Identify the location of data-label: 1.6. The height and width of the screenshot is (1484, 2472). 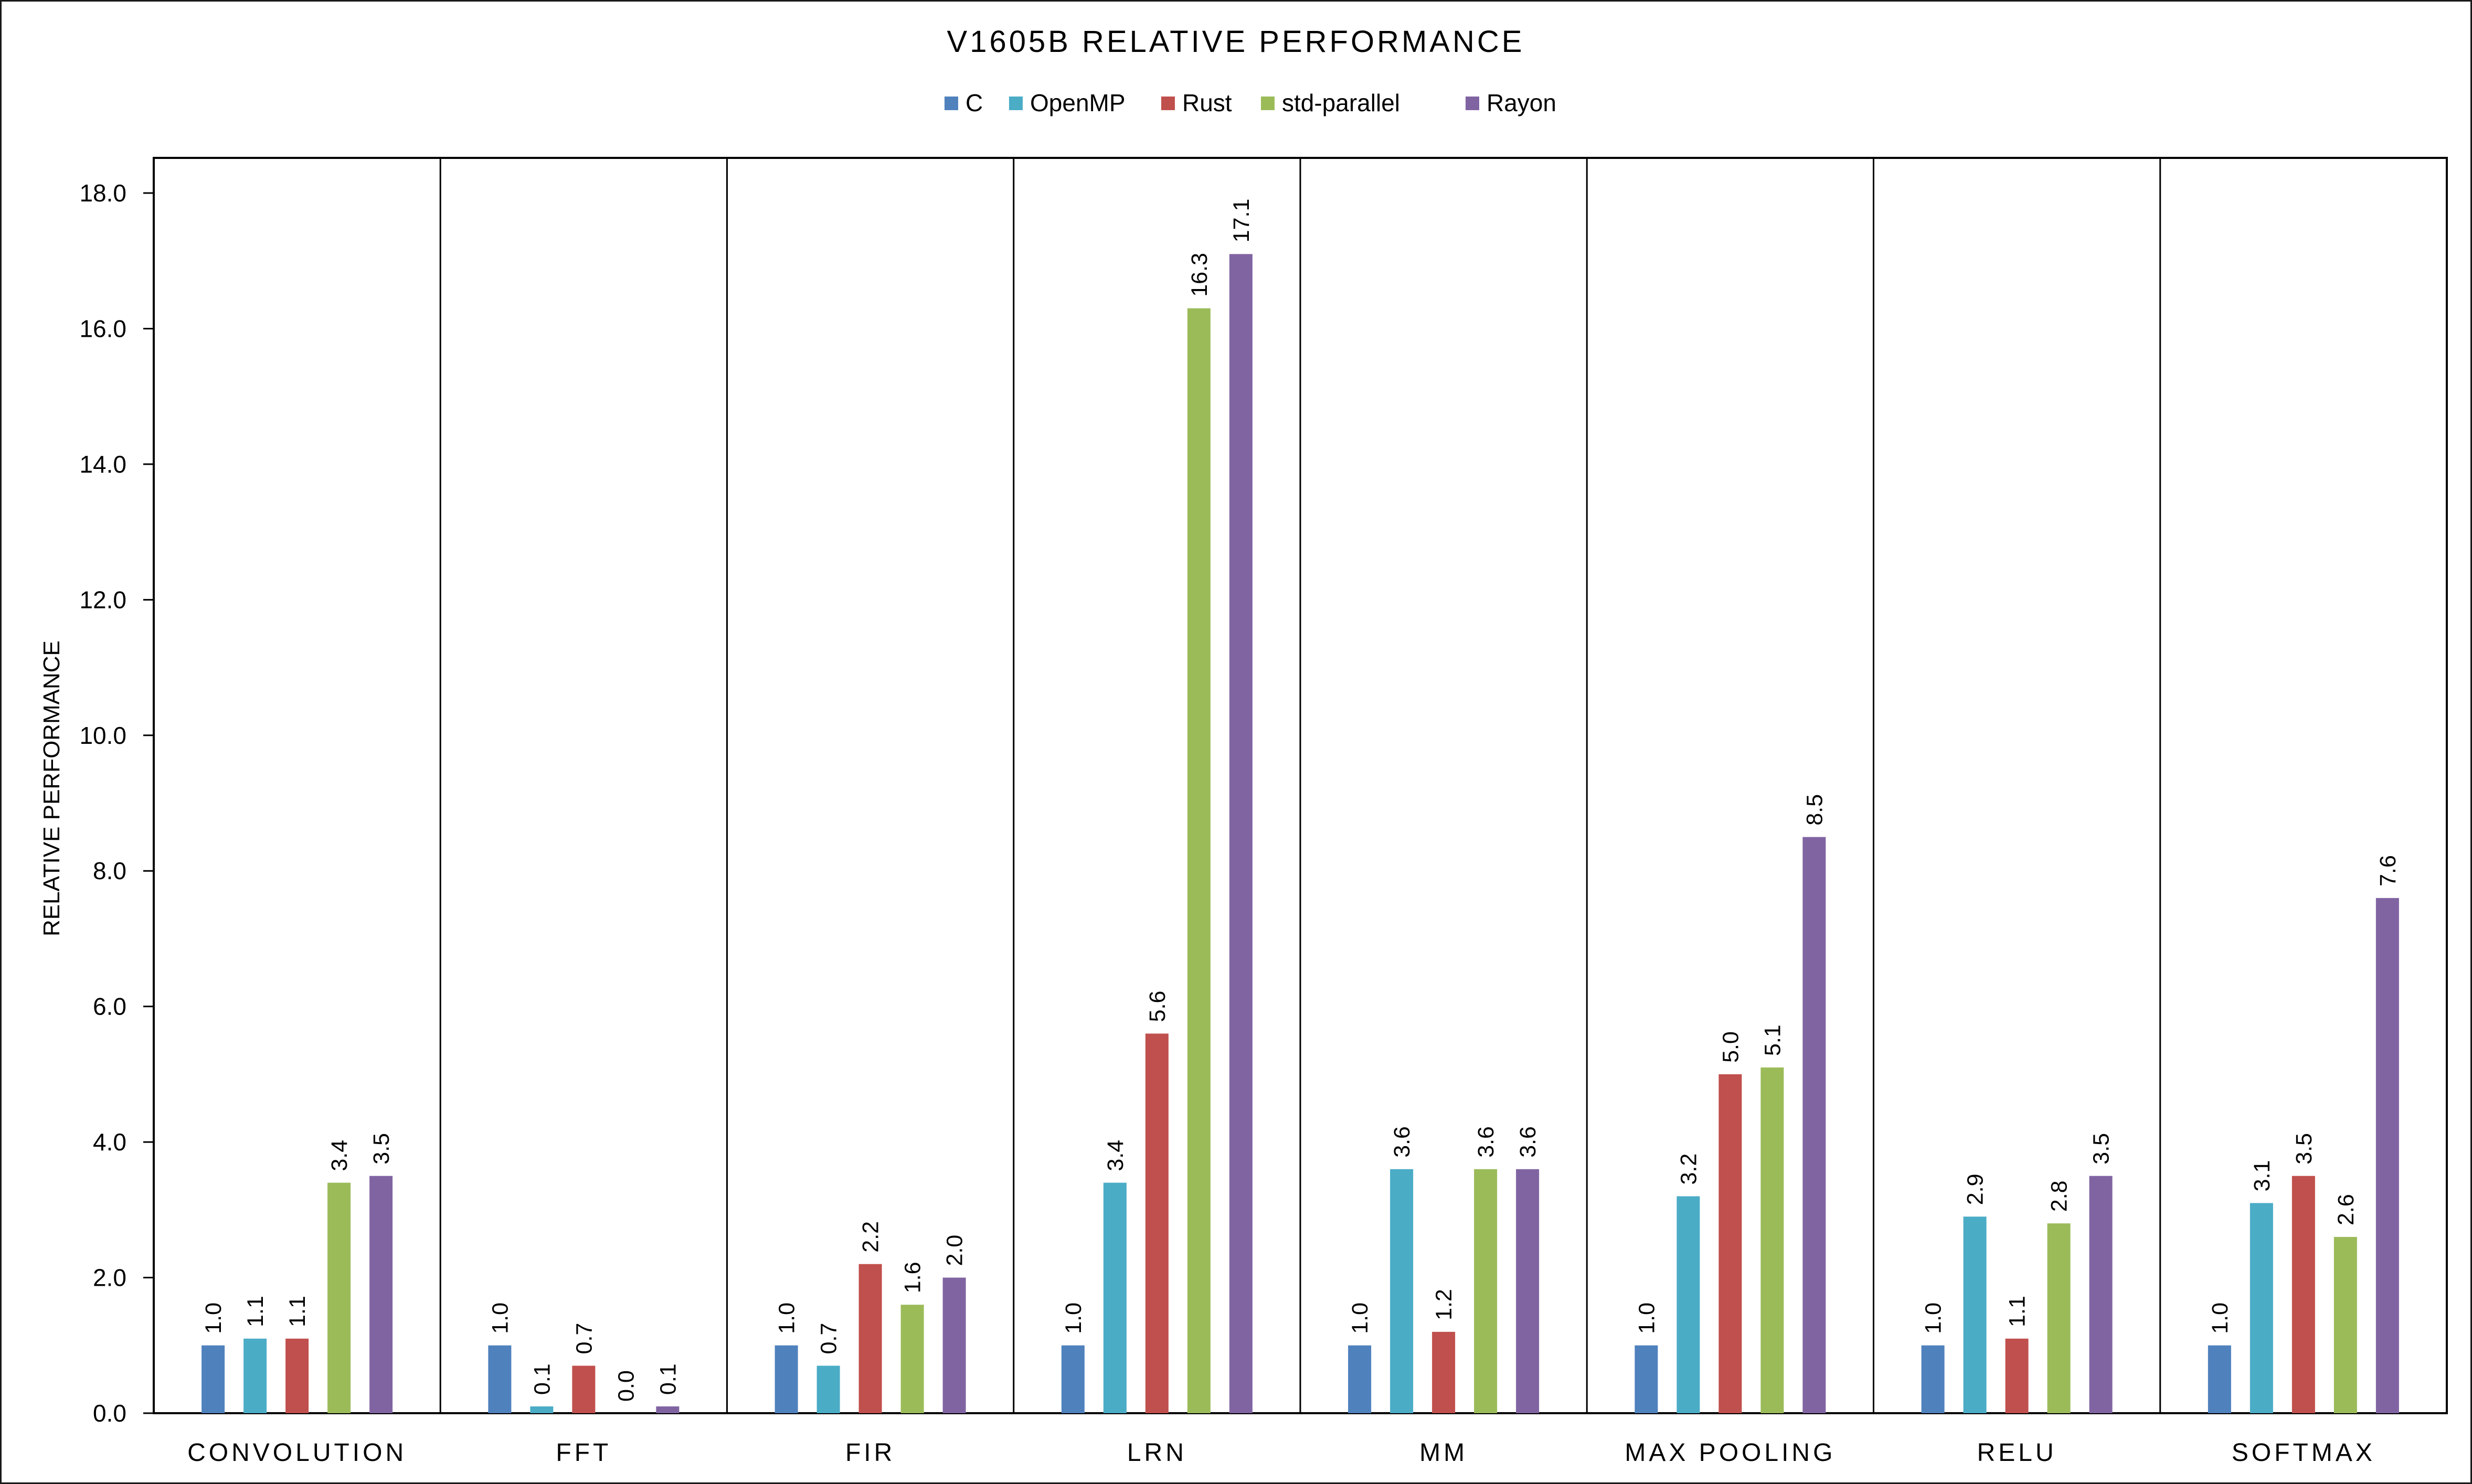
(913, 1277).